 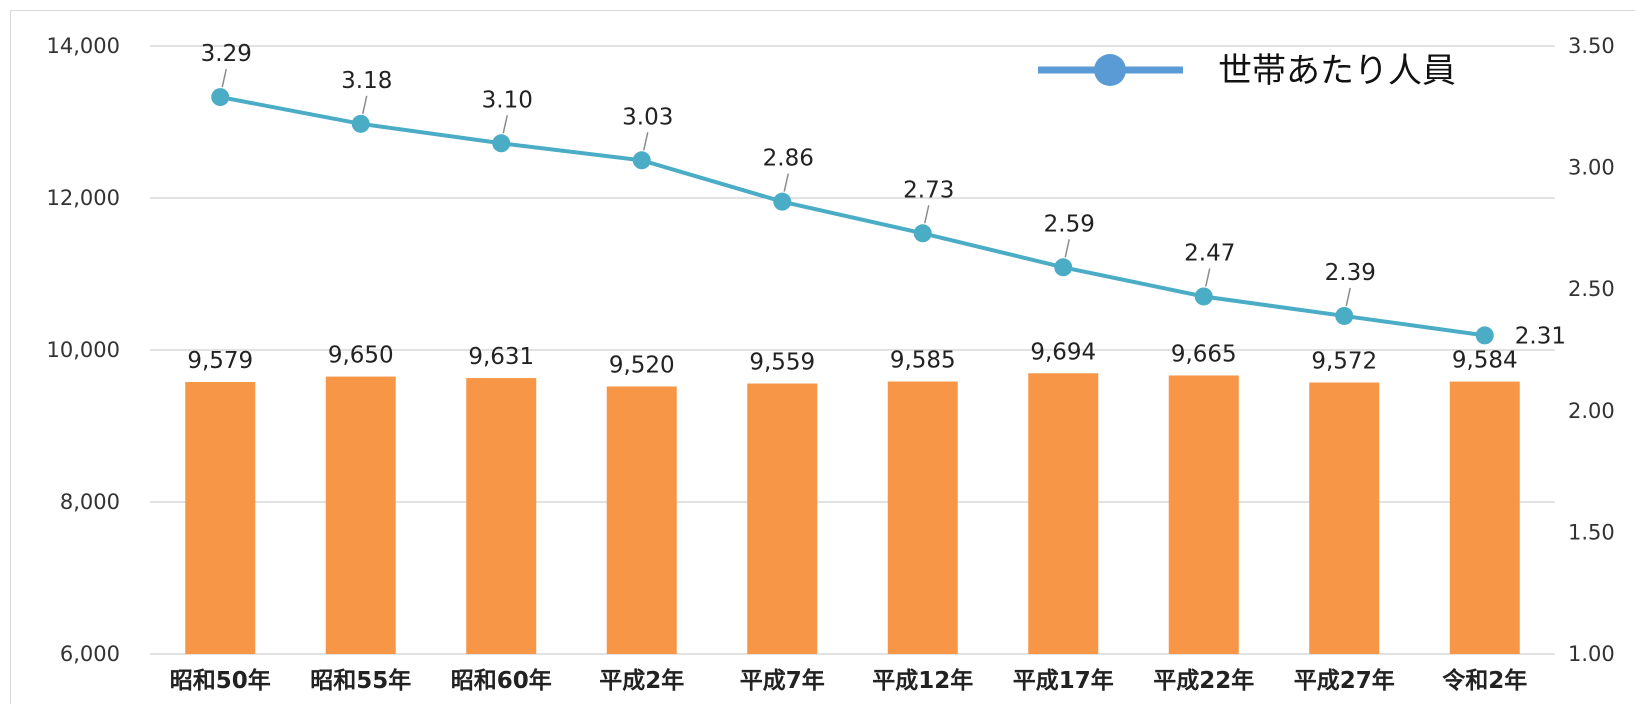 What do you see at coordinates (928, 190) in the screenshot?
I see `line-data-label: 2.73` at bounding box center [928, 190].